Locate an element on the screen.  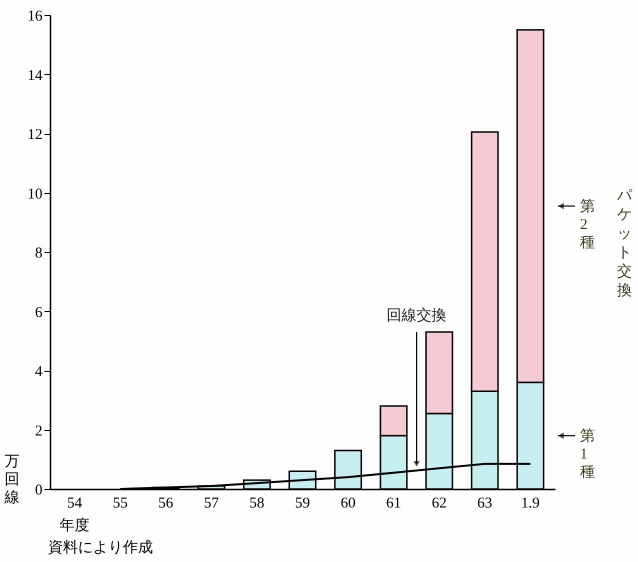
x-tick-label: 62 is located at coordinates (439, 504).